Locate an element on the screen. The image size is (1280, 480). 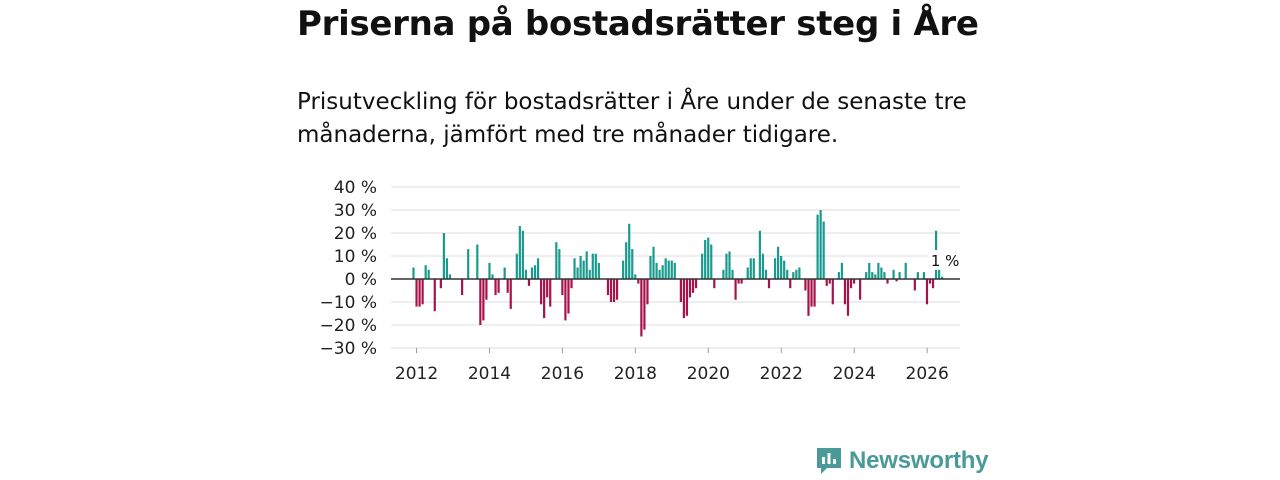
x-tick-label: 2018 is located at coordinates (635, 374).